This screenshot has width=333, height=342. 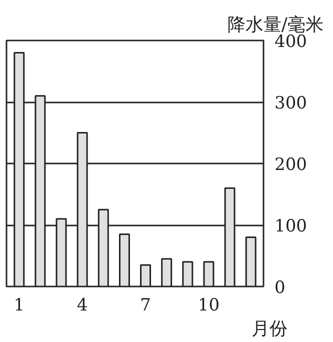 What do you see at coordinates (270, 329) in the screenshot?
I see `x-axis-title: 月份` at bounding box center [270, 329].